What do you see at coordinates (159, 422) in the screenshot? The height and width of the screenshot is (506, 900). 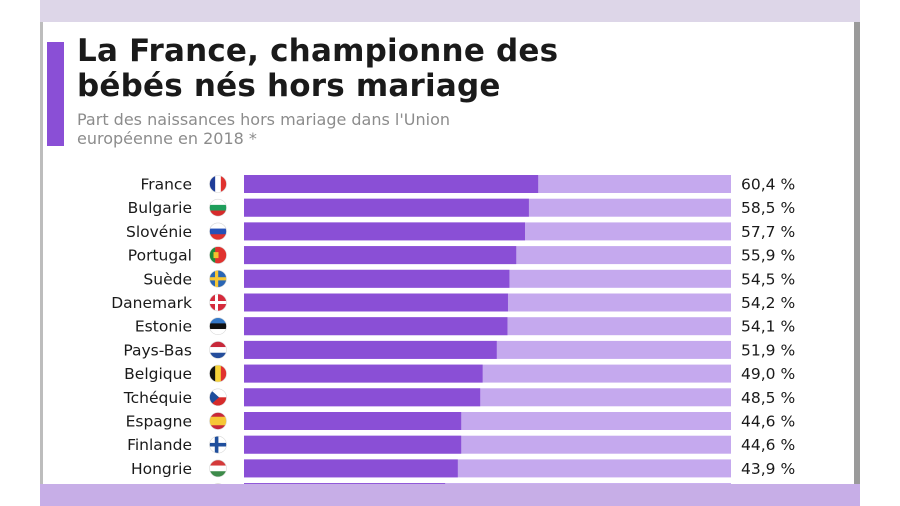 I see `category-label: Espagne` at bounding box center [159, 422].